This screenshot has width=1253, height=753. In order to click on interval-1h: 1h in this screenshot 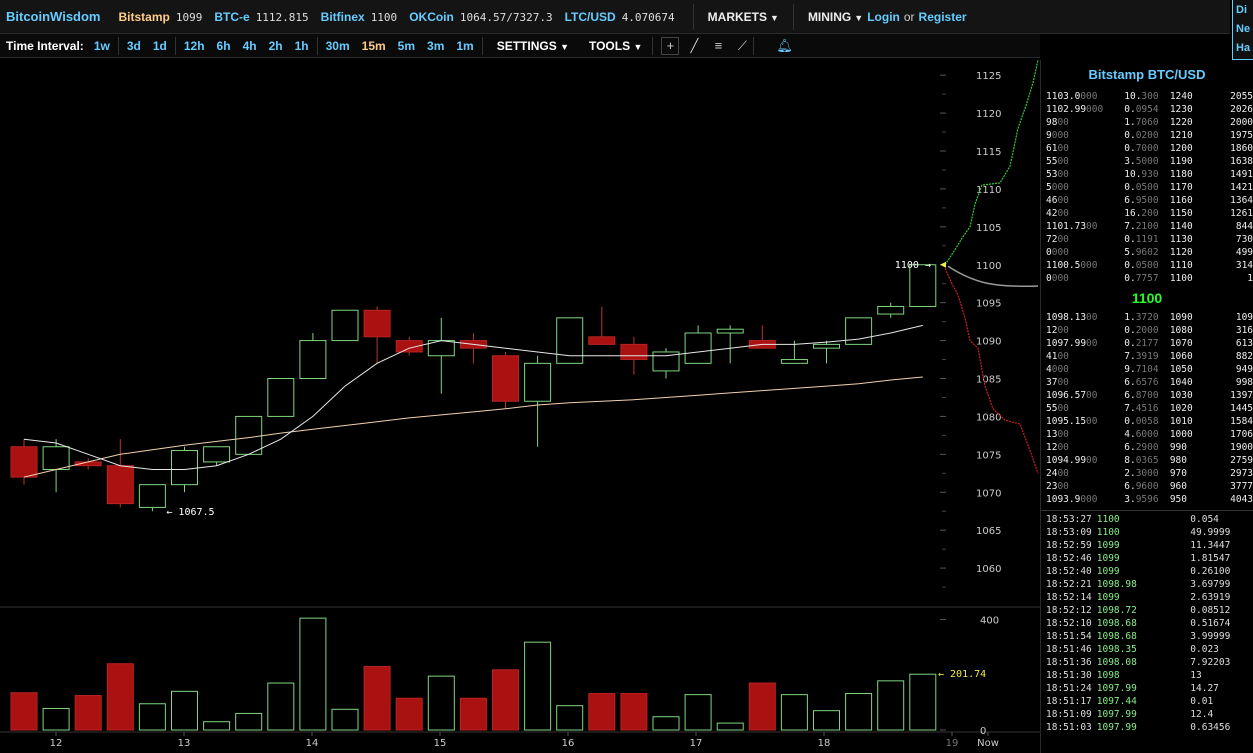, I will do `click(301, 45)`.